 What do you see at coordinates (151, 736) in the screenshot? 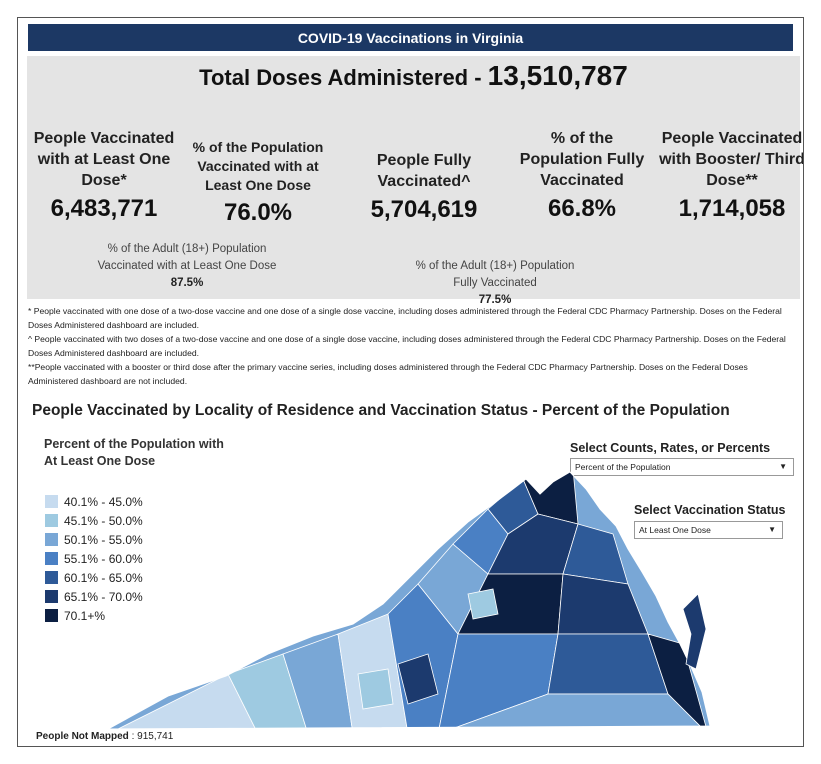
I see `not-mapped-value: : 915,741` at bounding box center [151, 736].